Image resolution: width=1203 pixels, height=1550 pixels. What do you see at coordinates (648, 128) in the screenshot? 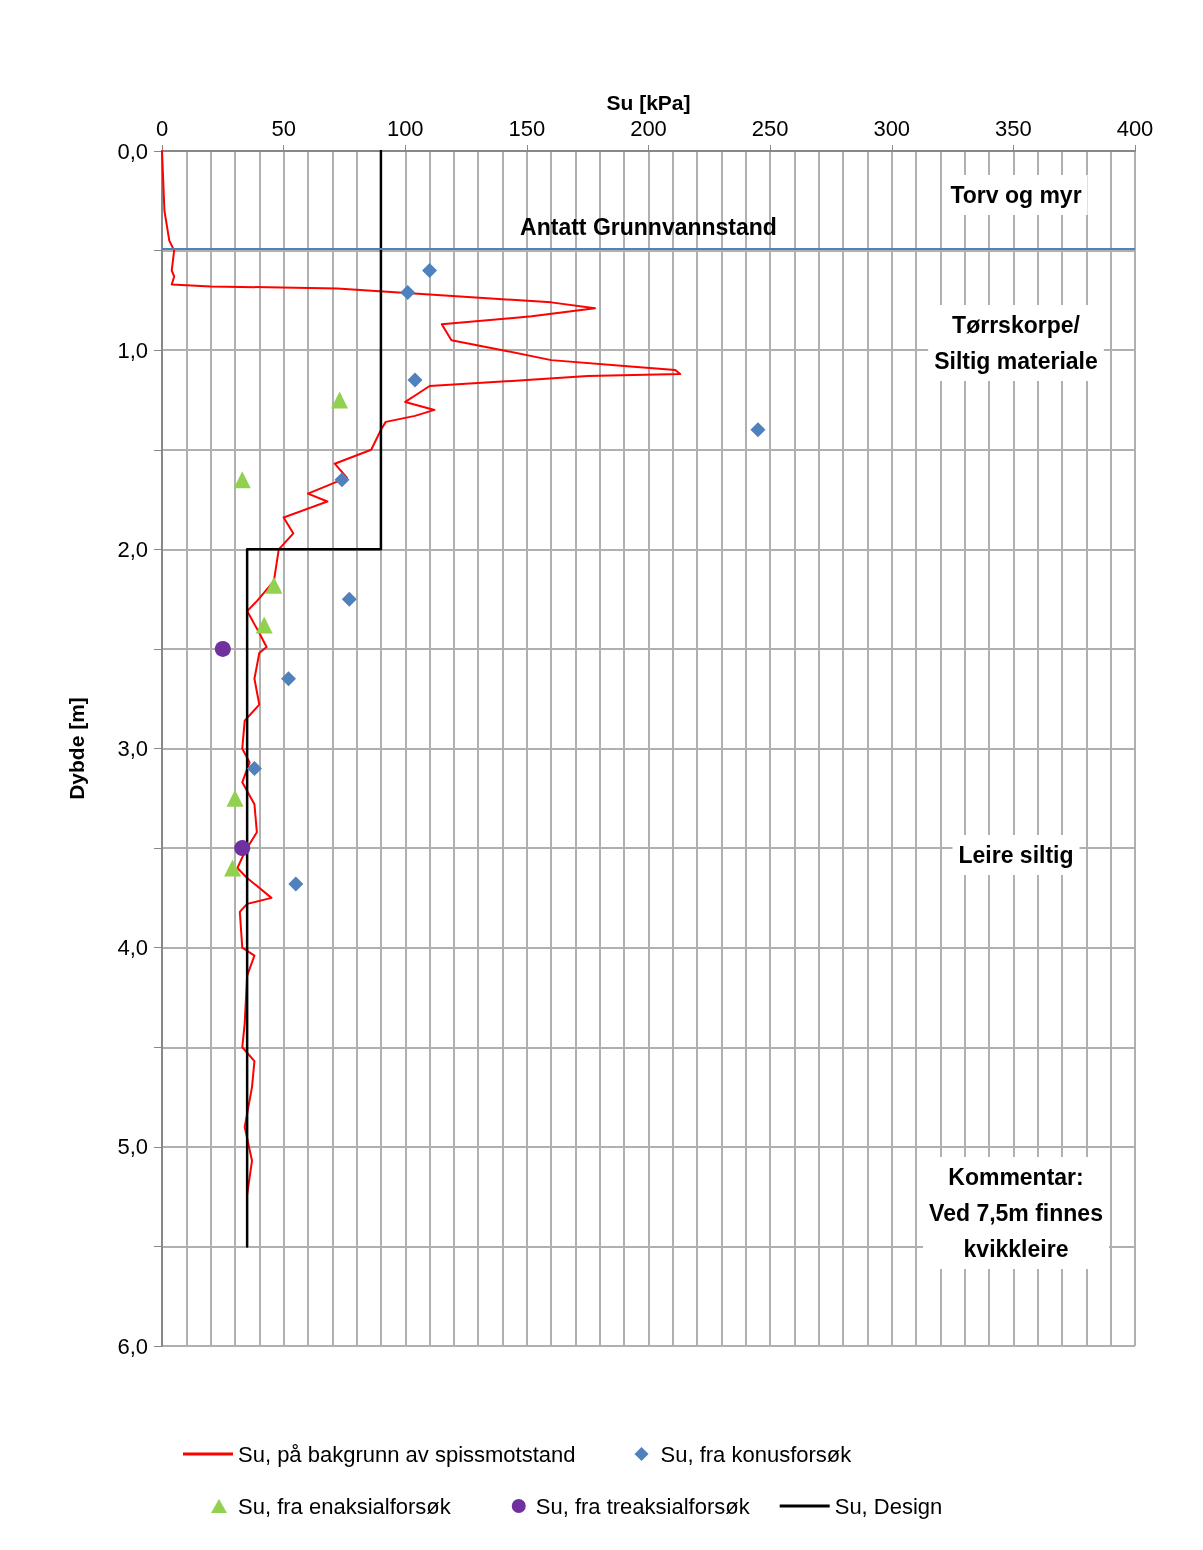
I see `x-tick-label: 200` at bounding box center [648, 128].